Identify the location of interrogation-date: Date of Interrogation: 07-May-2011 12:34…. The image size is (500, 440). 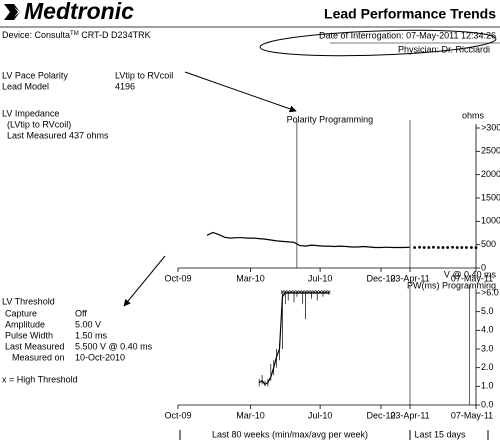
(407, 35).